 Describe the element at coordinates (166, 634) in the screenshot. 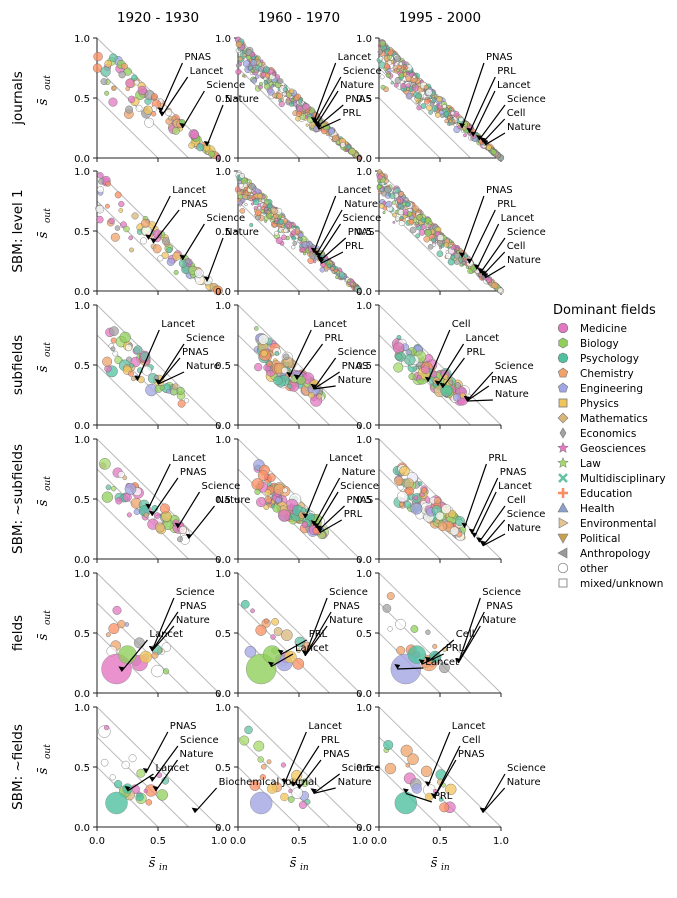

I see `annotation-label: Lancet` at that location.